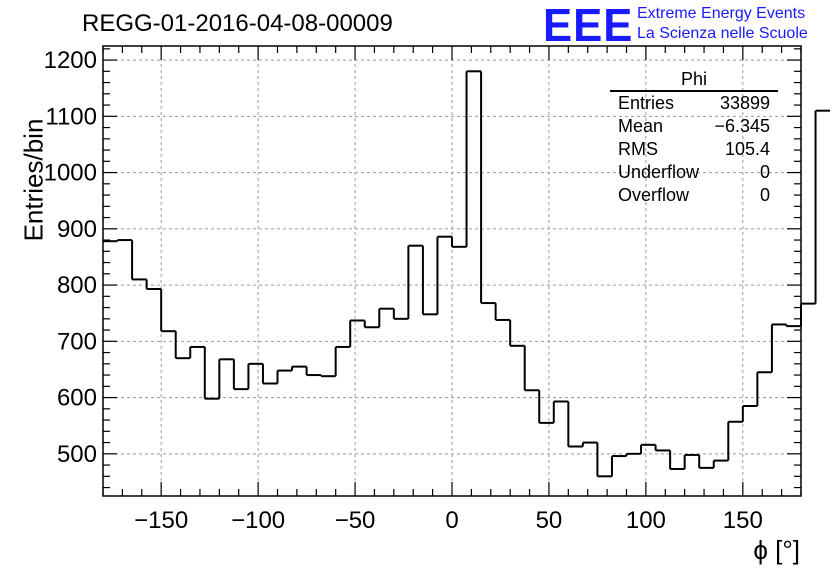  What do you see at coordinates (77, 341) in the screenshot?
I see `y-tick-label: 700` at bounding box center [77, 341].